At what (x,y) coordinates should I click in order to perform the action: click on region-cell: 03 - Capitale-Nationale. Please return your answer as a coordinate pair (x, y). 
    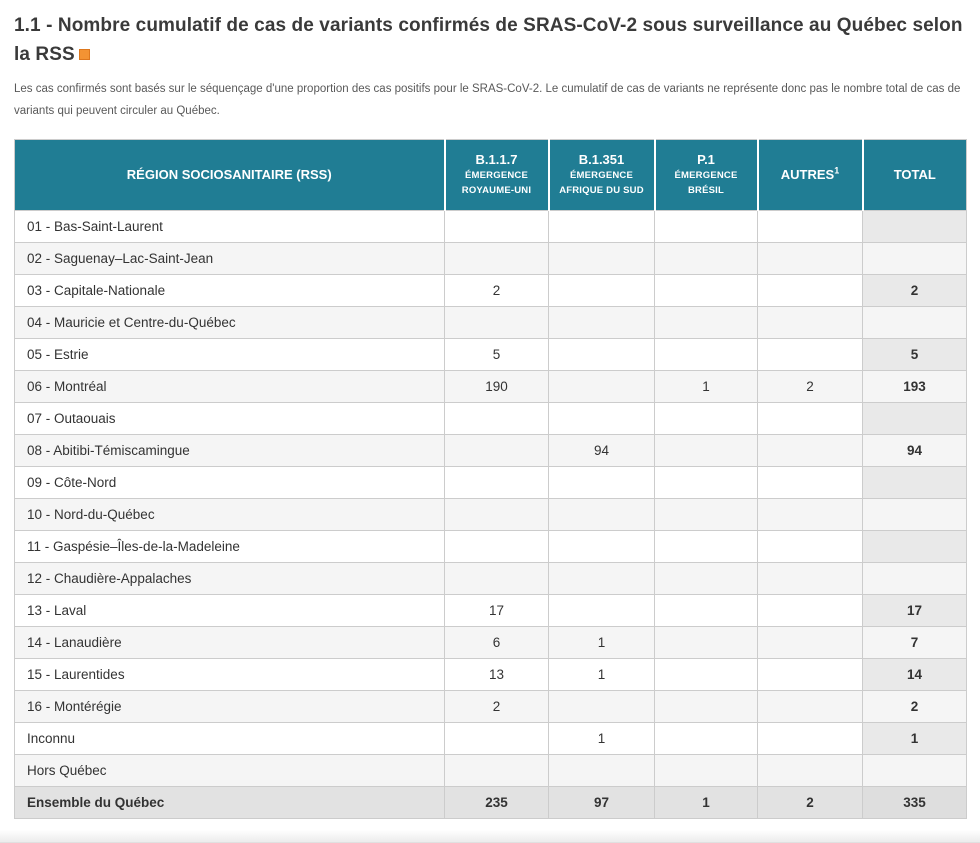
    Looking at the image, I should click on (229, 290).